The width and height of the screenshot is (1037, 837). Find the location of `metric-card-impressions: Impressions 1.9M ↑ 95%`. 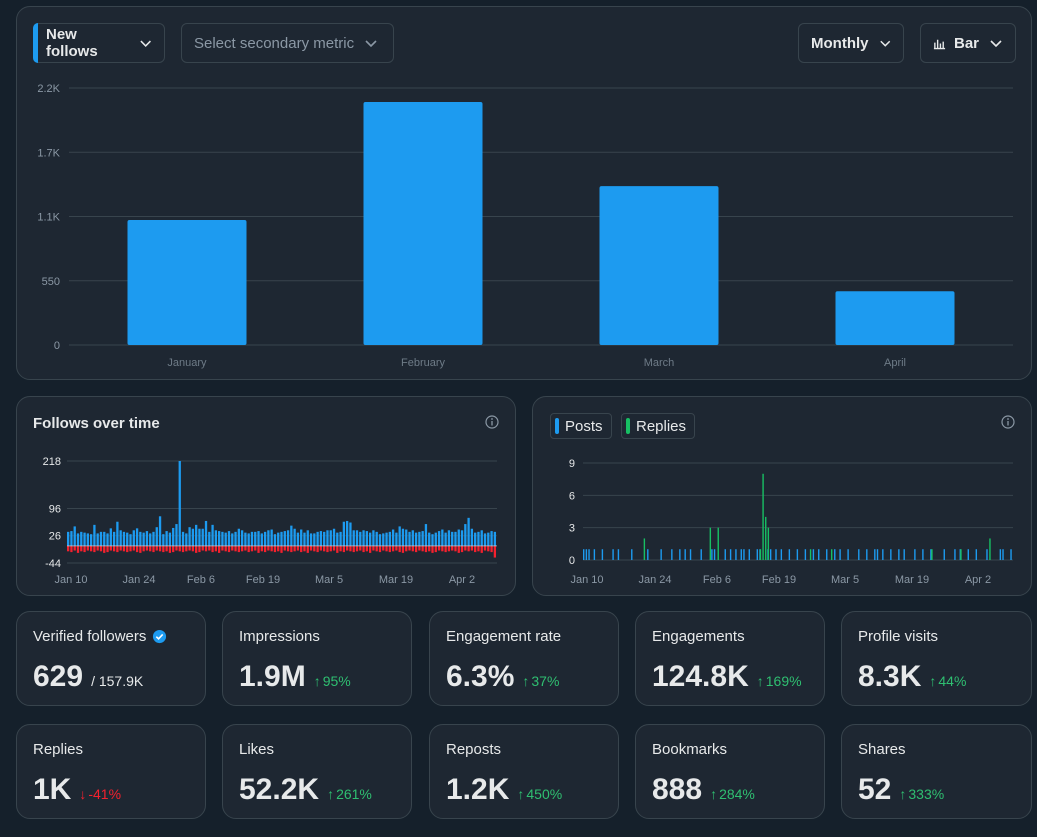

metric-card-impressions: Impressions 1.9M ↑ 95% is located at coordinates (317, 658).